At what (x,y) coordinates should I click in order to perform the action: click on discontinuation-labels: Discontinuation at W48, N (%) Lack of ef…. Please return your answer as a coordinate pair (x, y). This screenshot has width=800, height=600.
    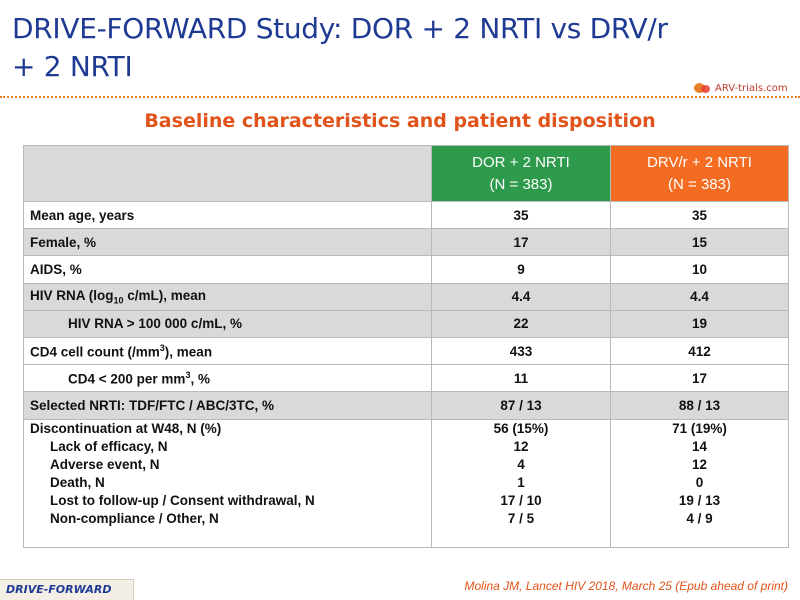
    Looking at the image, I should click on (227, 483).